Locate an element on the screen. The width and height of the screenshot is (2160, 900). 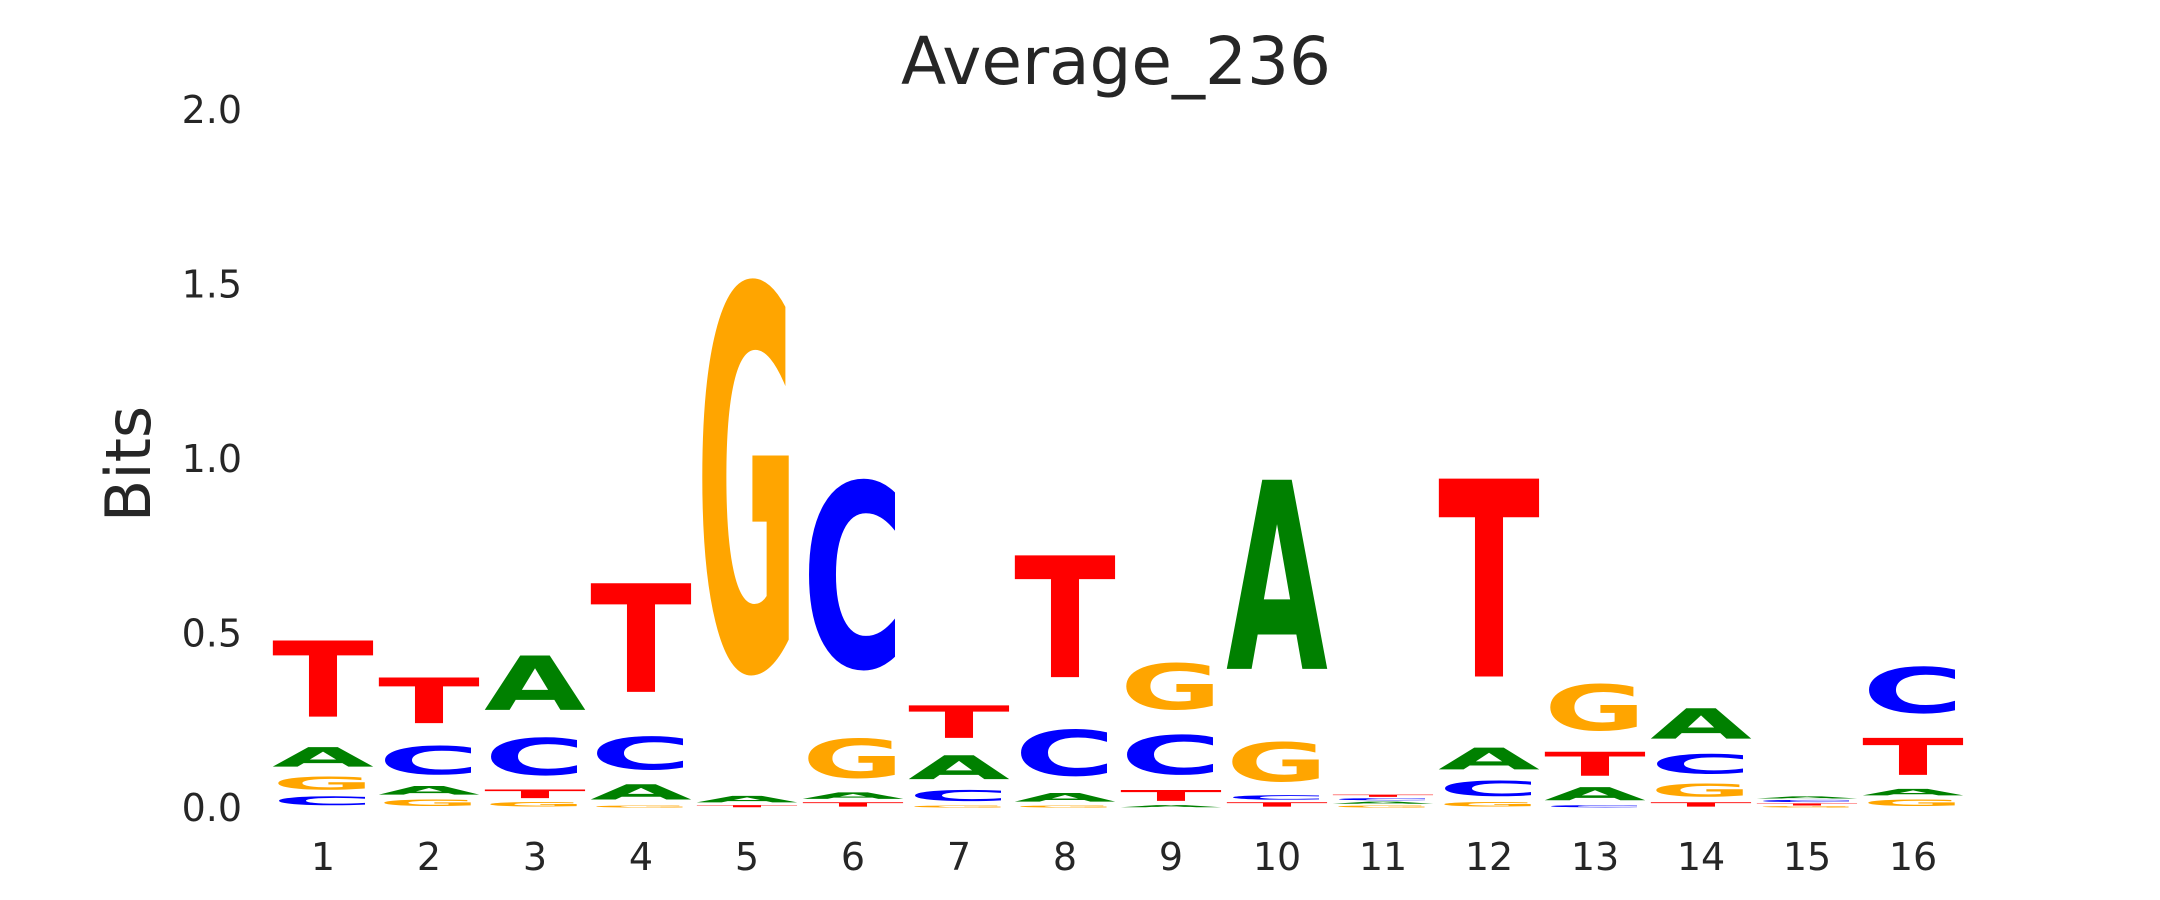
y-tick-label: 1.0 is located at coordinates (212, 459).